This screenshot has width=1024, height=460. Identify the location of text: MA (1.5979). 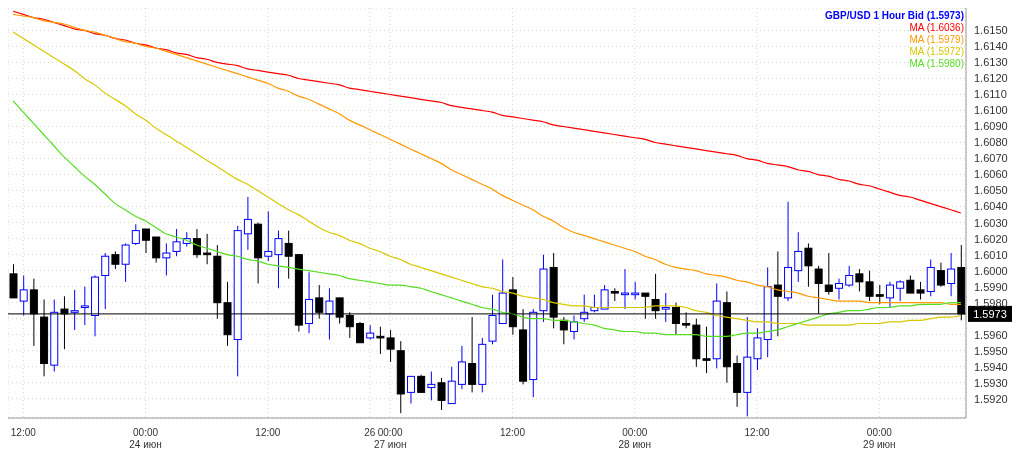
(936, 40).